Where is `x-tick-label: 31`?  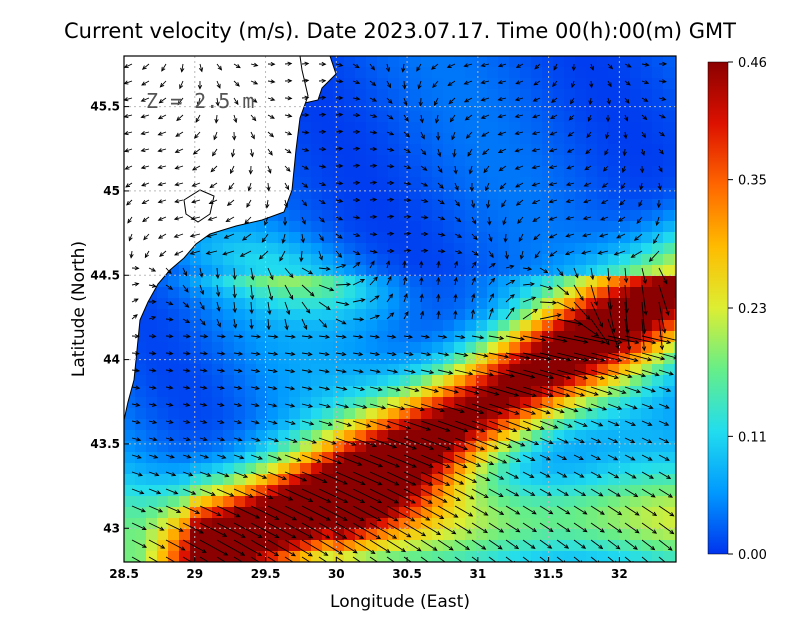 x-tick-label: 31 is located at coordinates (477, 574).